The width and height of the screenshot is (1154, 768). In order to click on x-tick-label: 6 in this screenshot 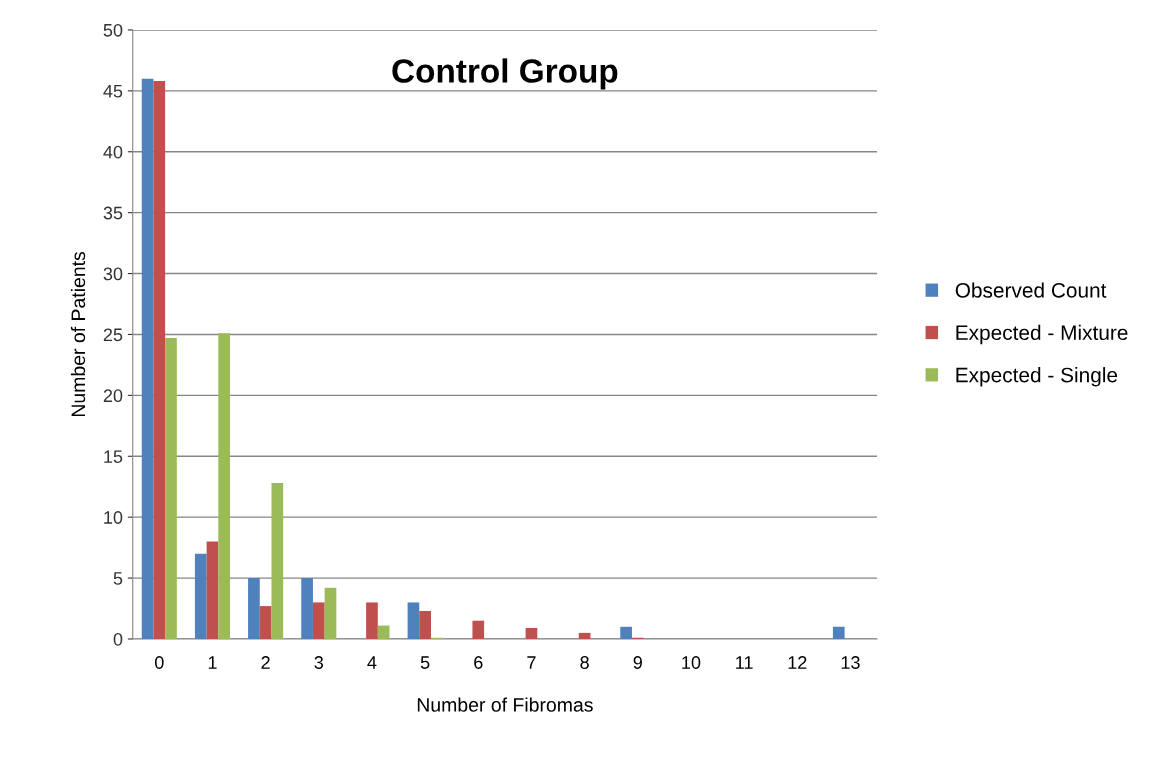, I will do `click(478, 662)`.